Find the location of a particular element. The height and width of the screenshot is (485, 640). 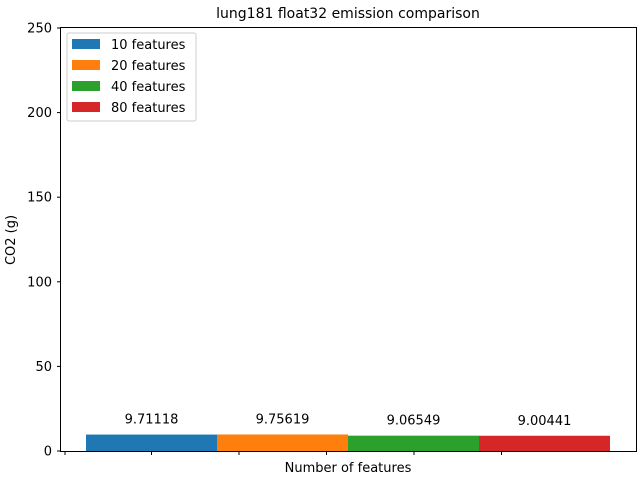

y-tick-label: 250 is located at coordinates (39, 29).